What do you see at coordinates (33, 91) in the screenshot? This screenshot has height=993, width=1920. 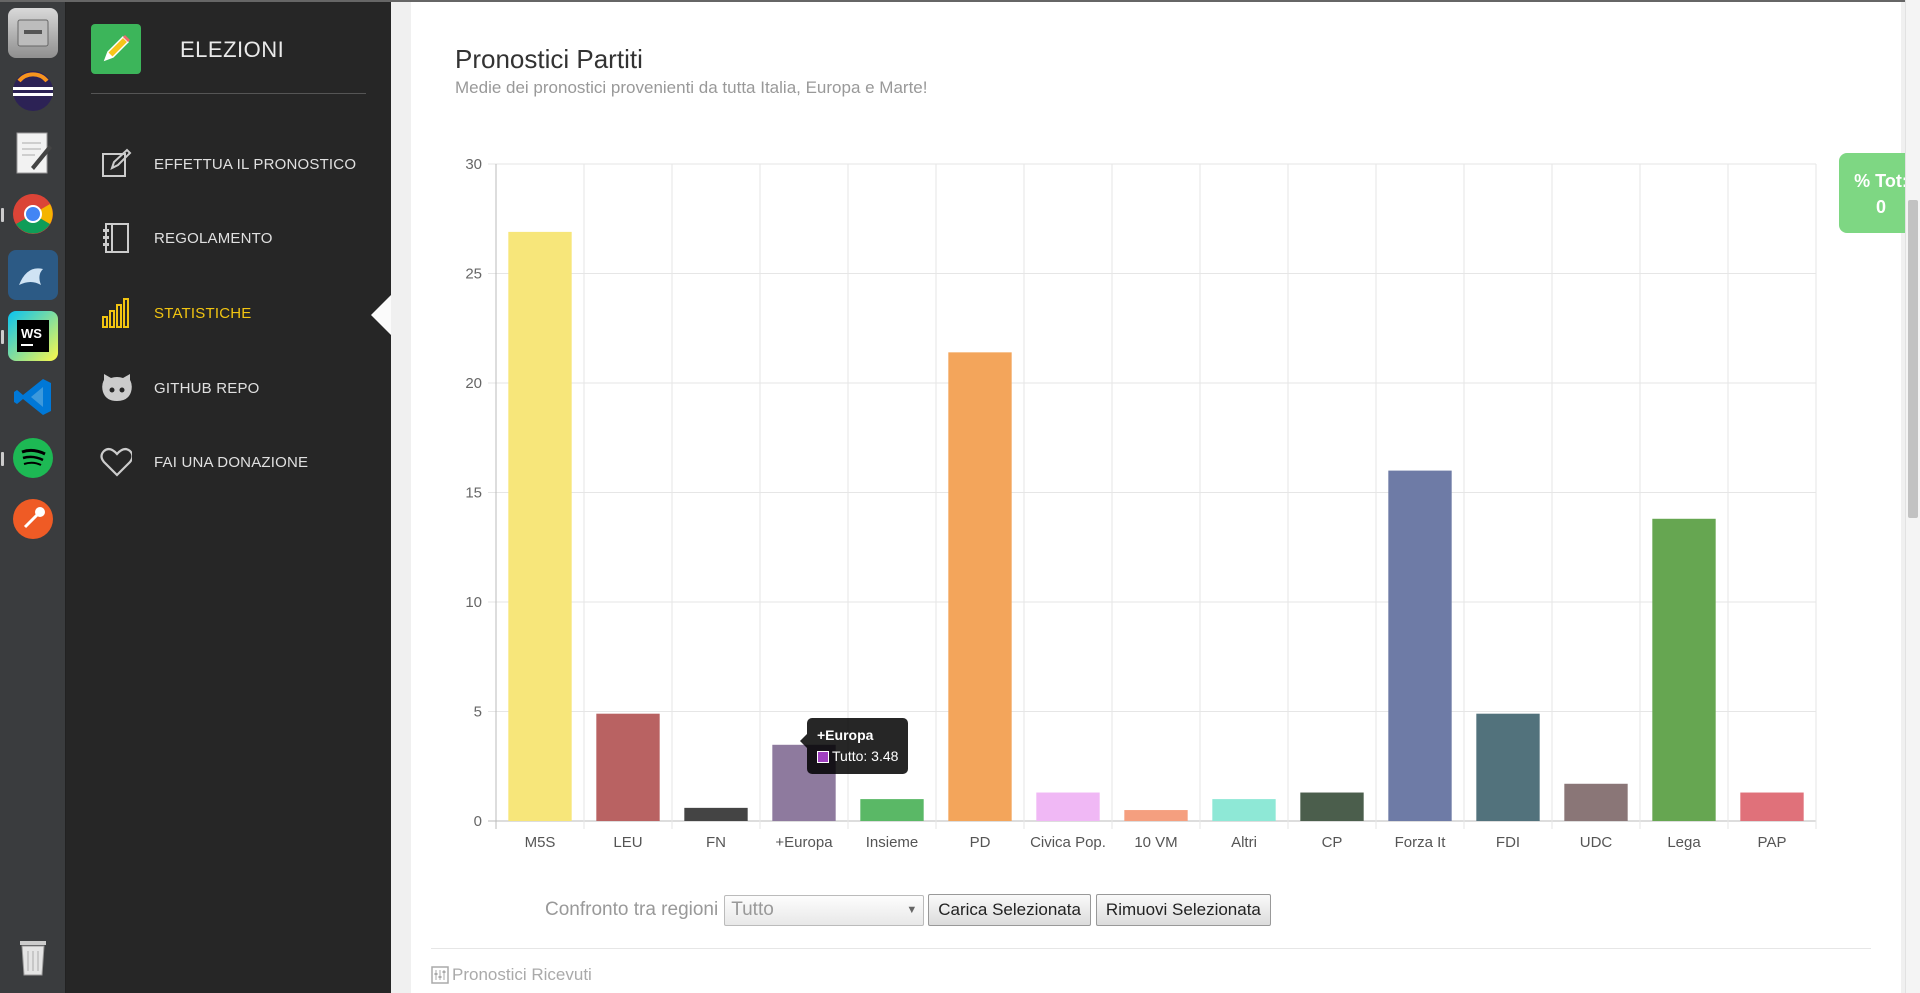 I see `eclipse-icon` at bounding box center [33, 91].